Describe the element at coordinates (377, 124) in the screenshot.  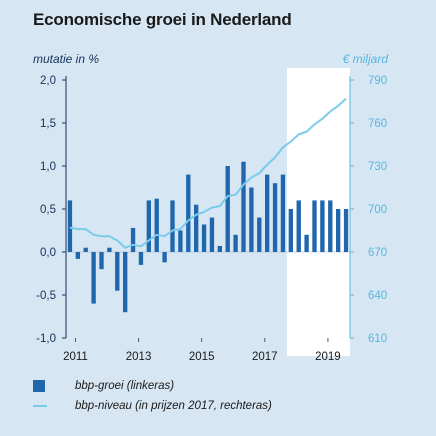
I see `right-tick-label: 760` at that location.